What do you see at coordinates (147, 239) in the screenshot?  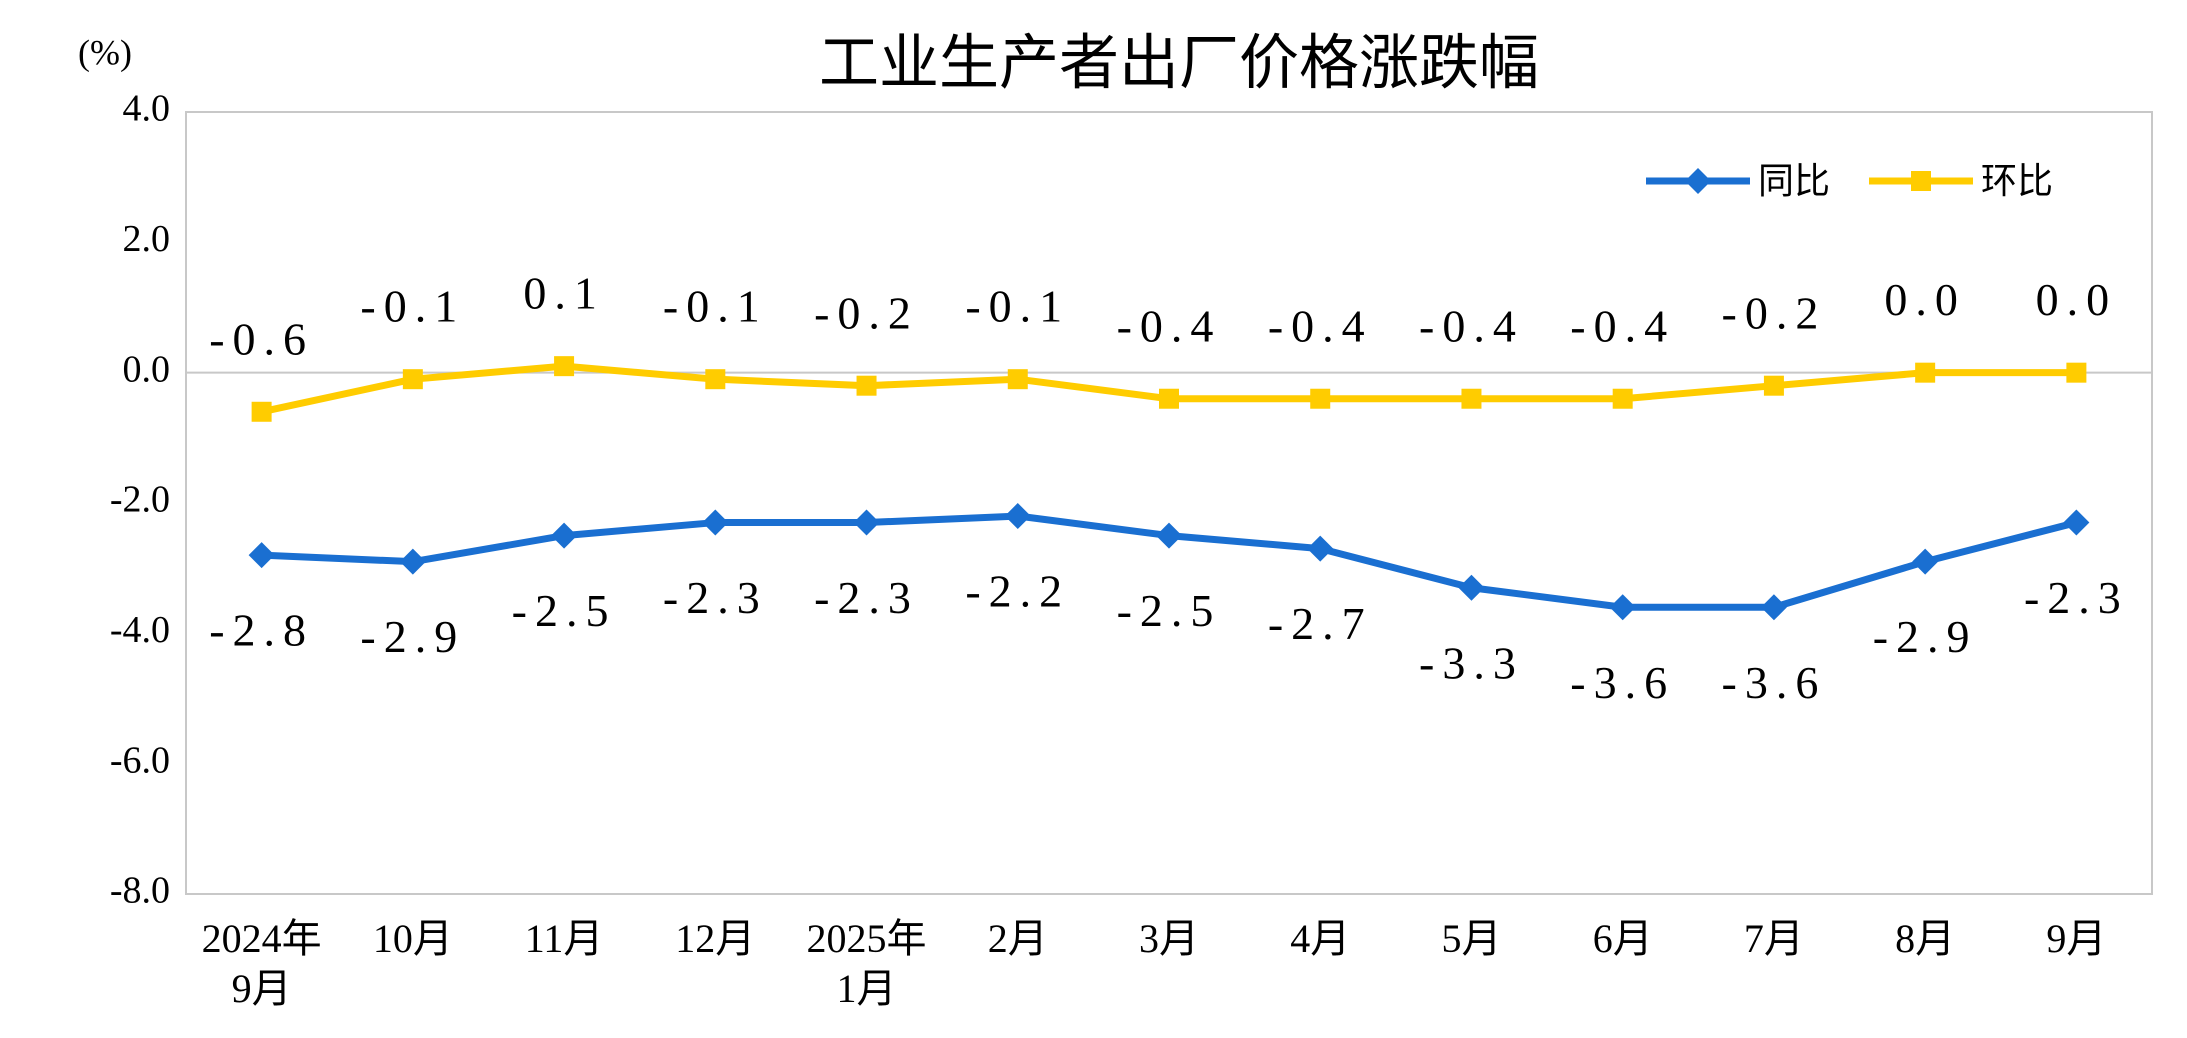 I see `y-tick-label: 2.0` at bounding box center [147, 239].